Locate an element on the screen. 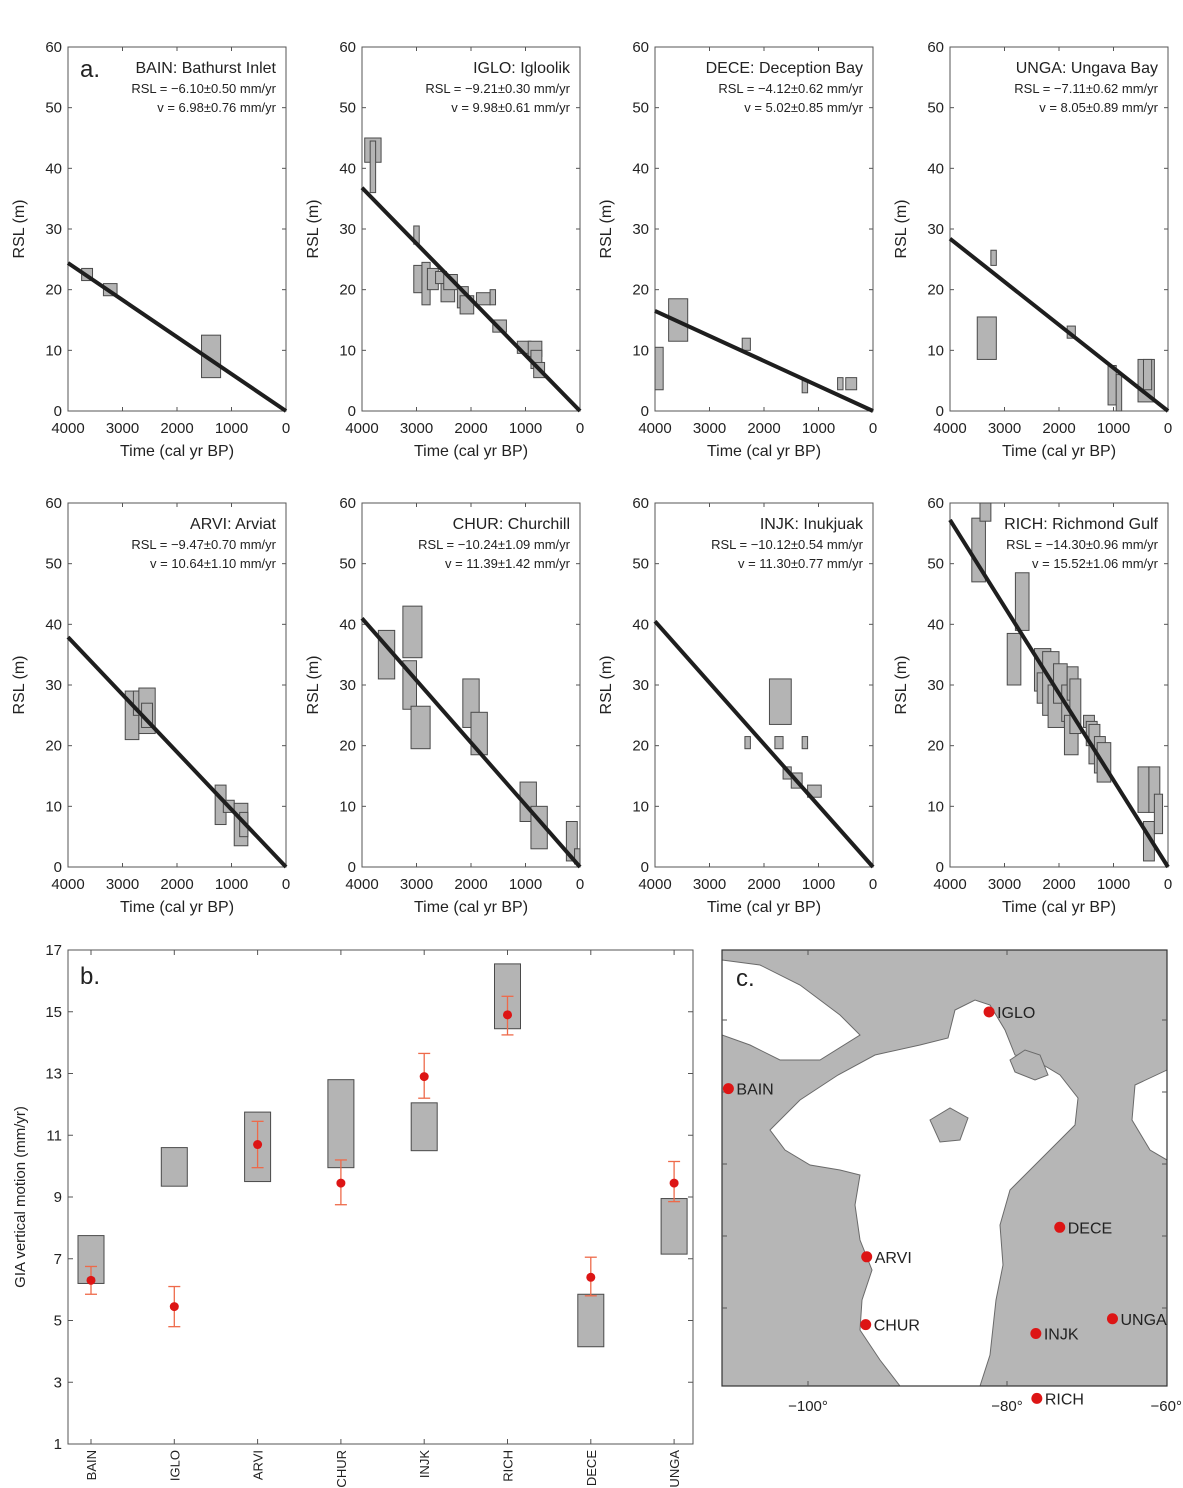 Image resolution: width=1183 pixels, height=1488 pixels. rsl-rate-label: RSL = −7.11±0.62 mm/yr is located at coordinates (1086, 88).